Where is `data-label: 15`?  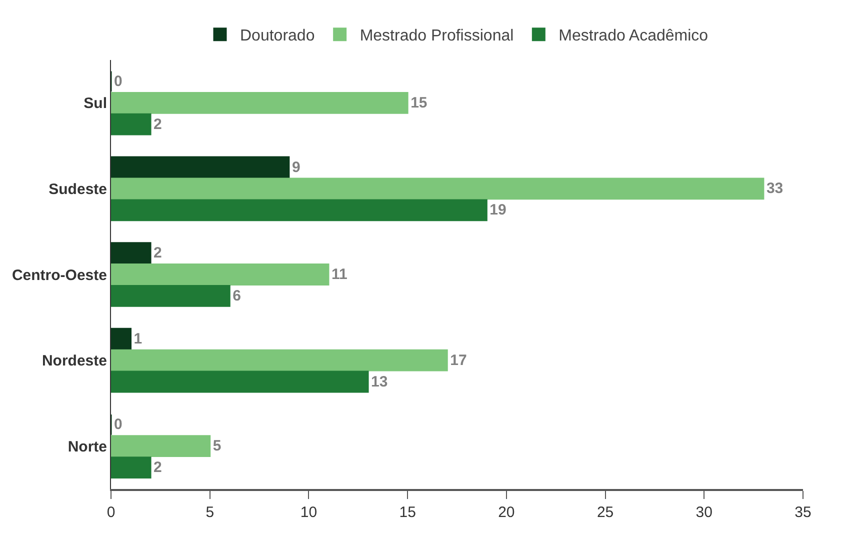 data-label: 15 is located at coordinates (419, 103).